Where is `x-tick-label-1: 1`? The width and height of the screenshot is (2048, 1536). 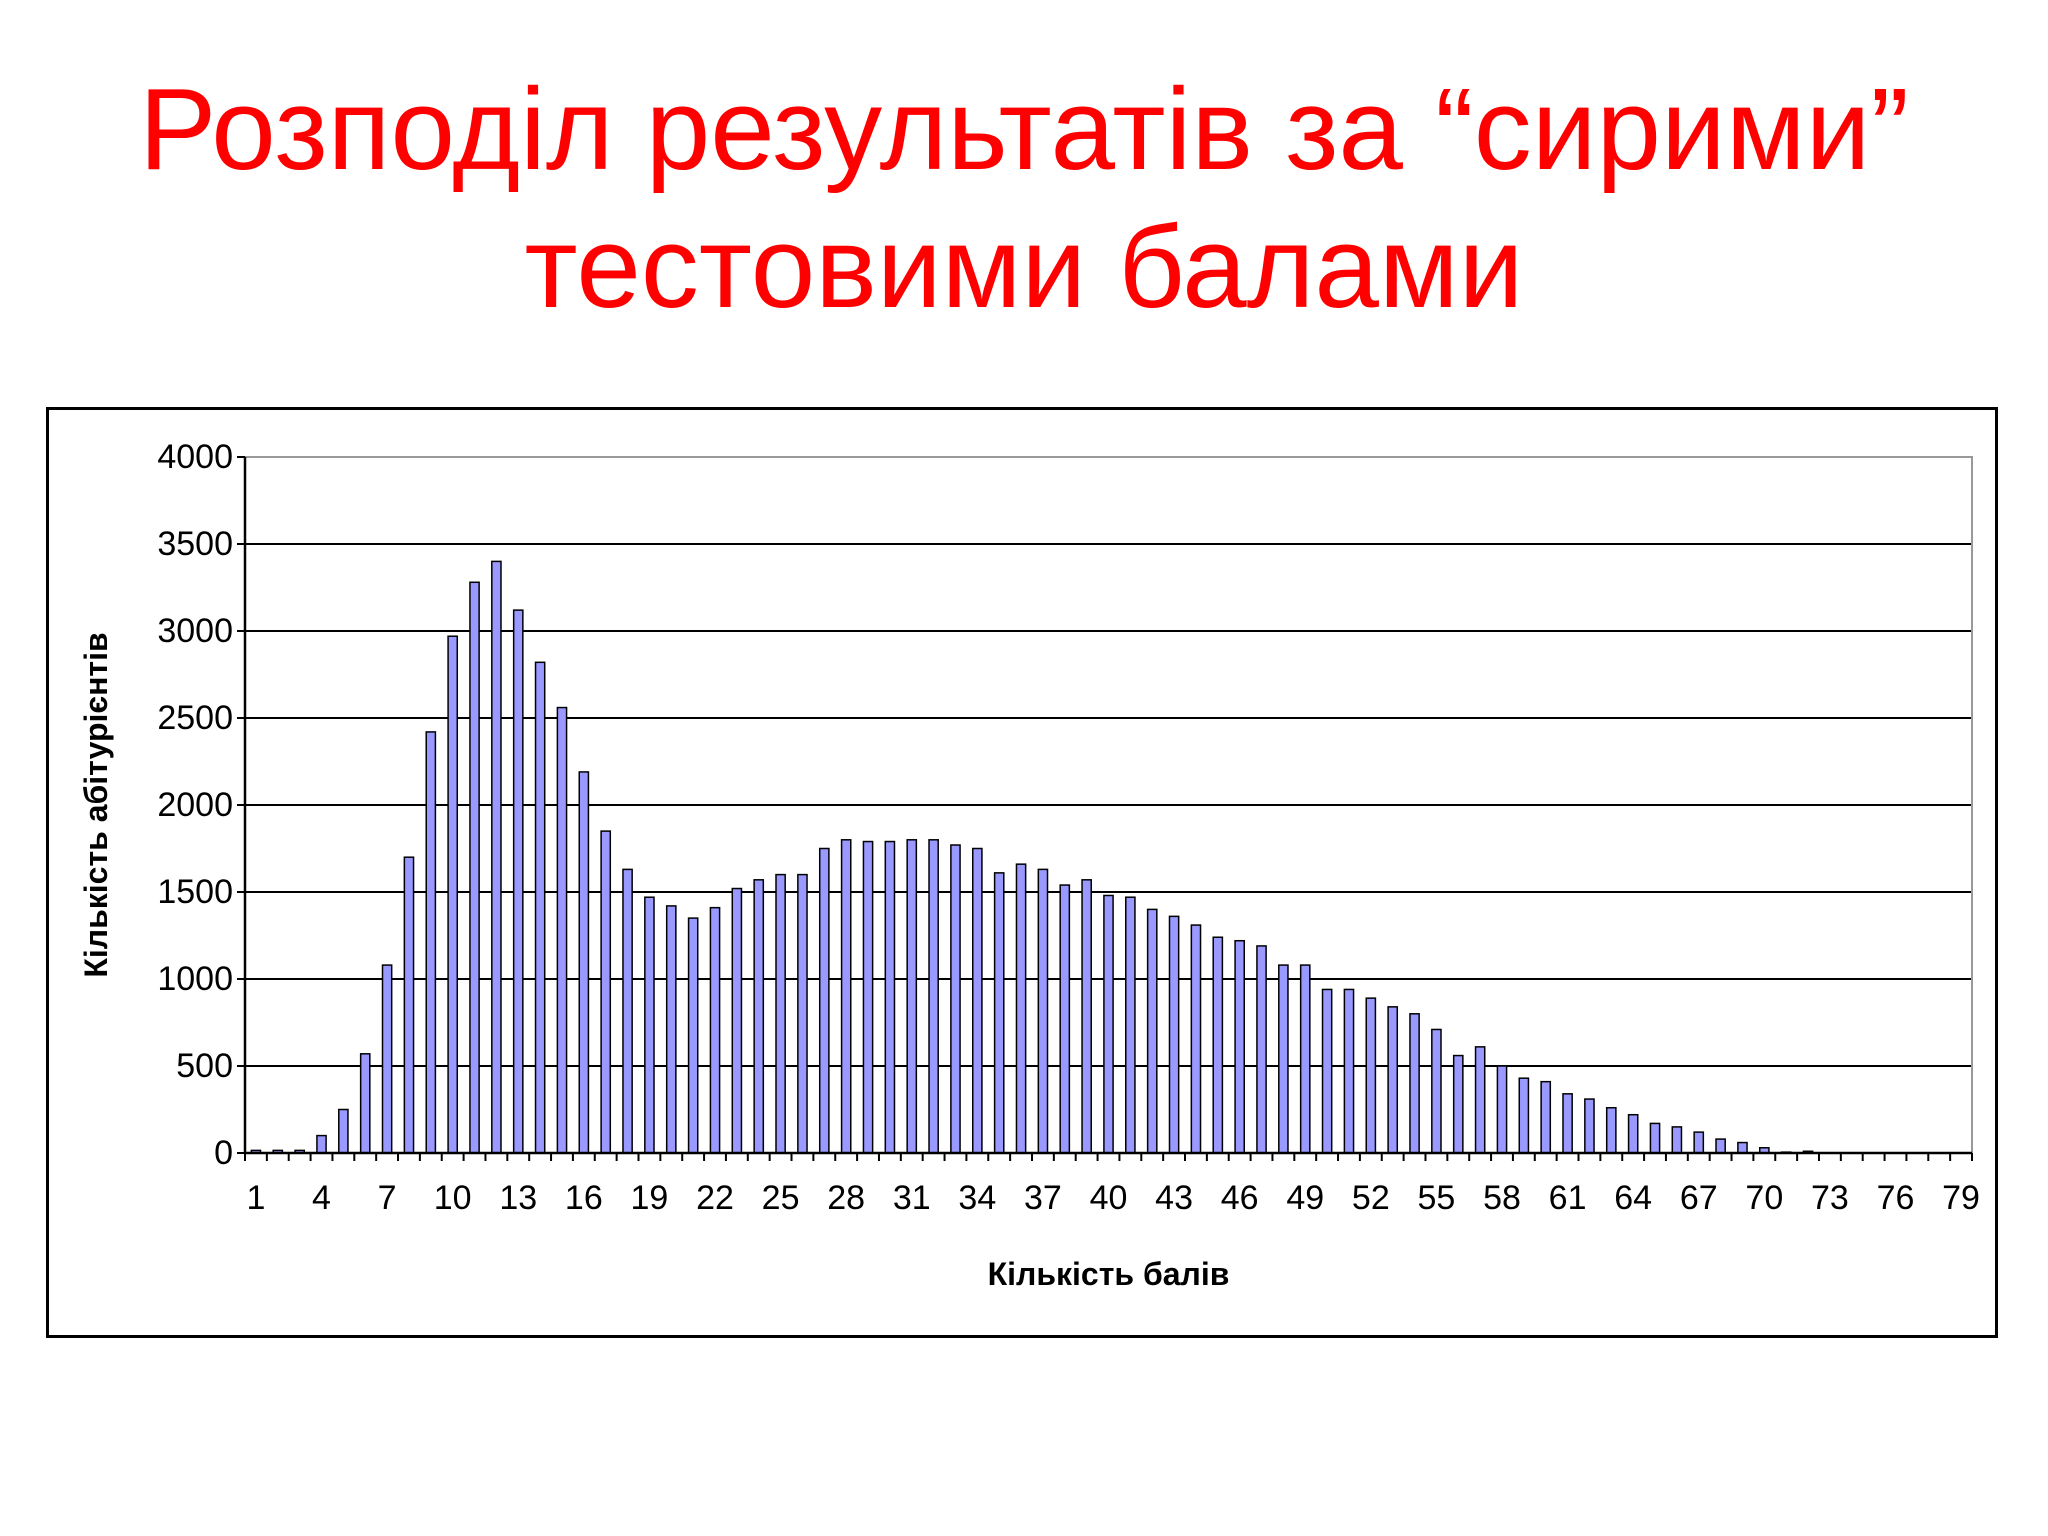
x-tick-label-1: 1 is located at coordinates (255, 1198).